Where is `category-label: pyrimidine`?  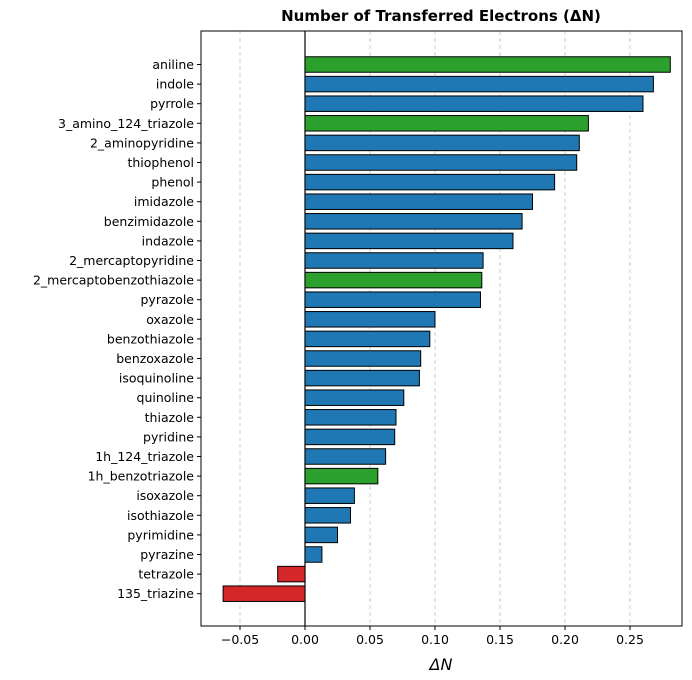
category-label: pyrimidine is located at coordinates (160, 534).